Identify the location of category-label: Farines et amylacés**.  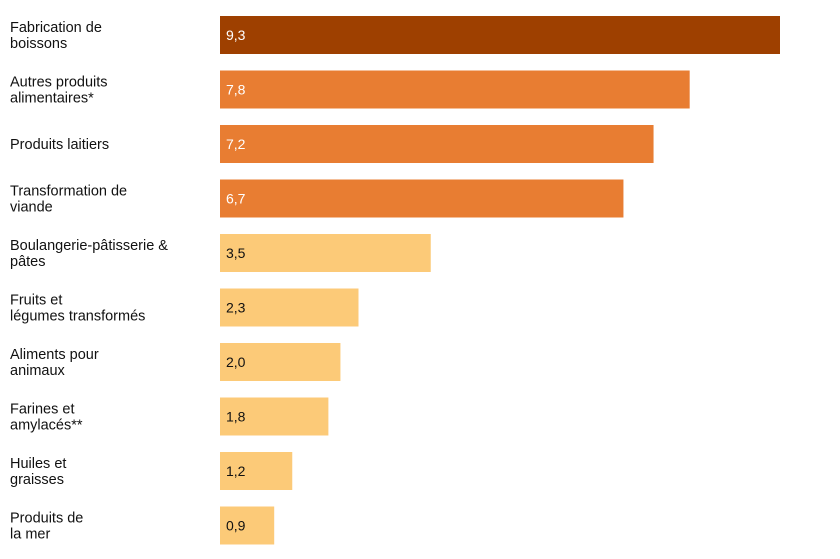
(46, 418).